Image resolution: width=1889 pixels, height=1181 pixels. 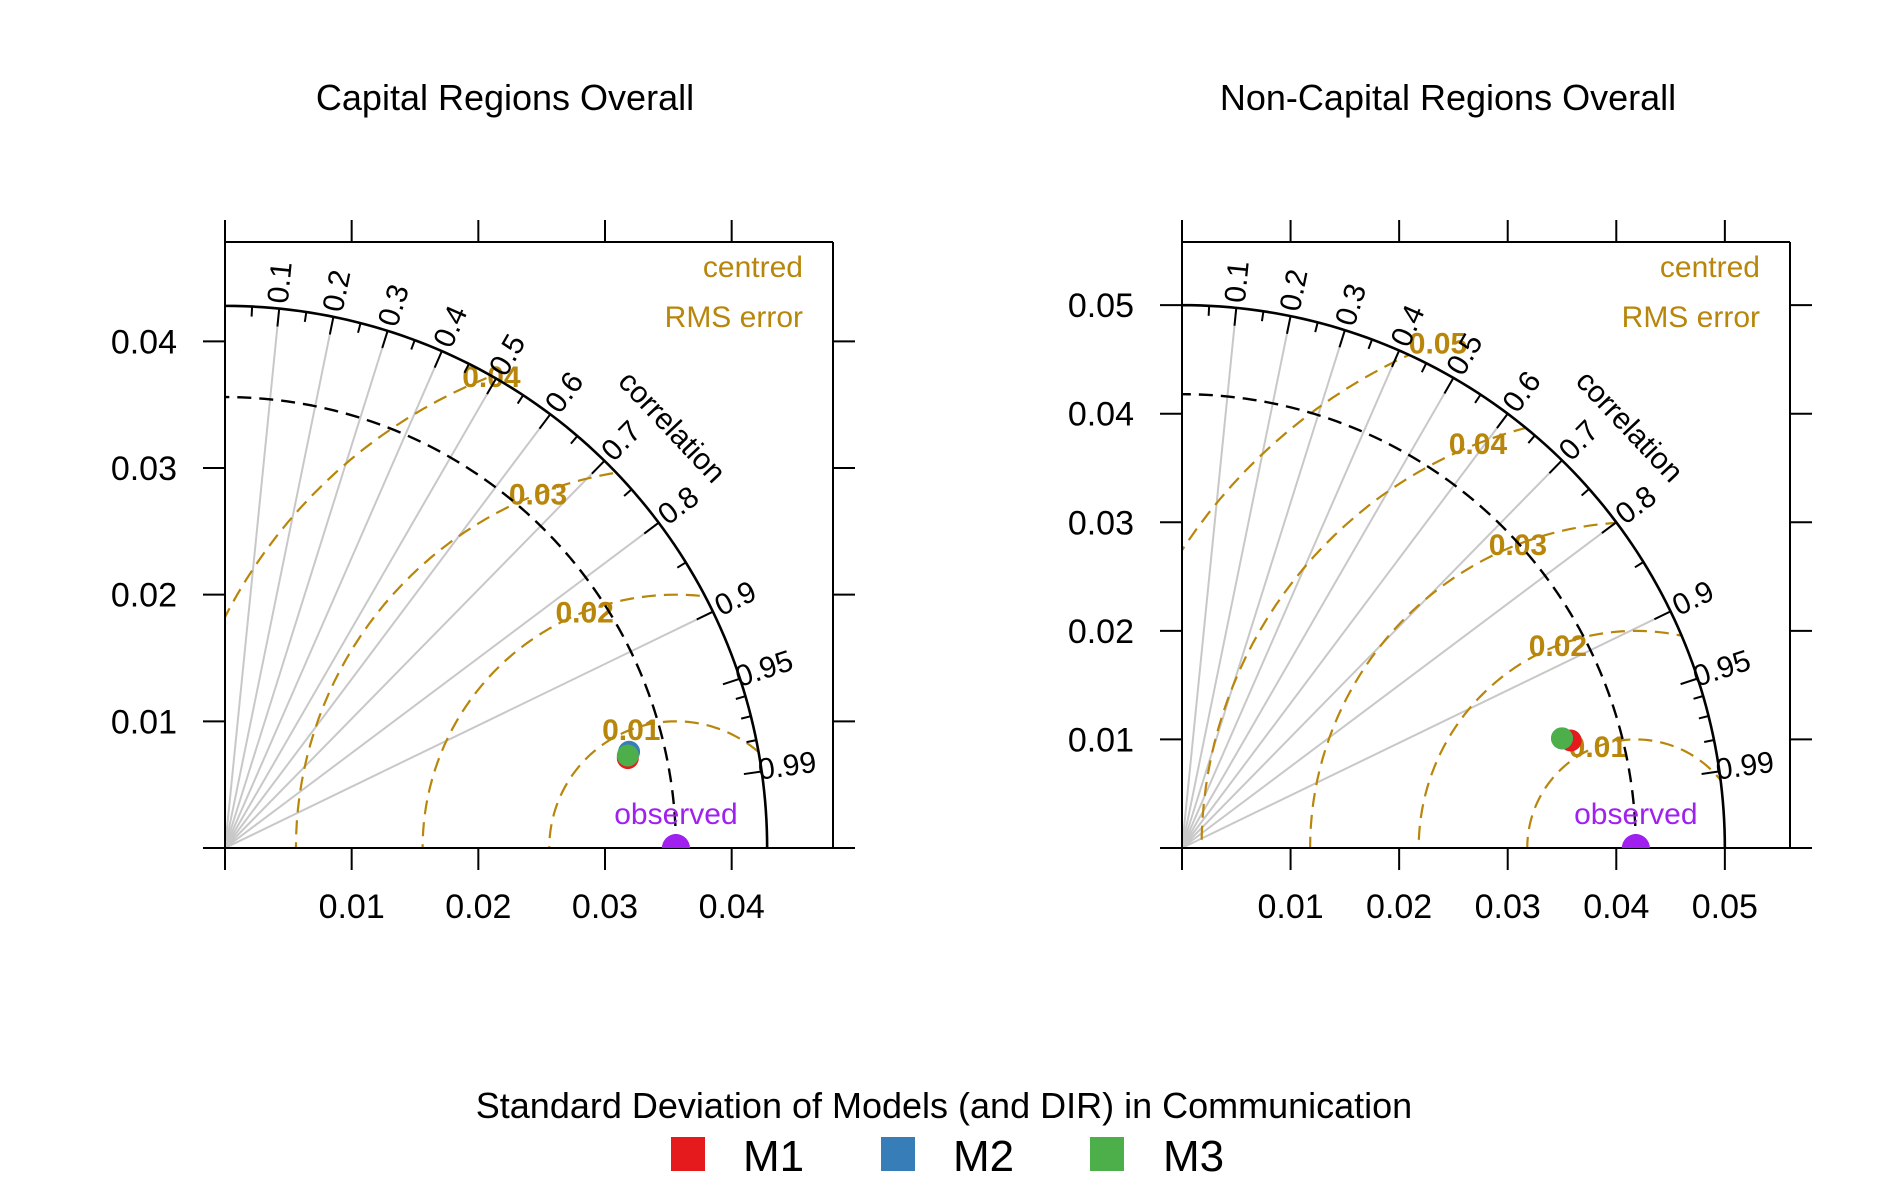 What do you see at coordinates (736, 599) in the screenshot?
I see `correlation-tick-label: 0.9` at bounding box center [736, 599].